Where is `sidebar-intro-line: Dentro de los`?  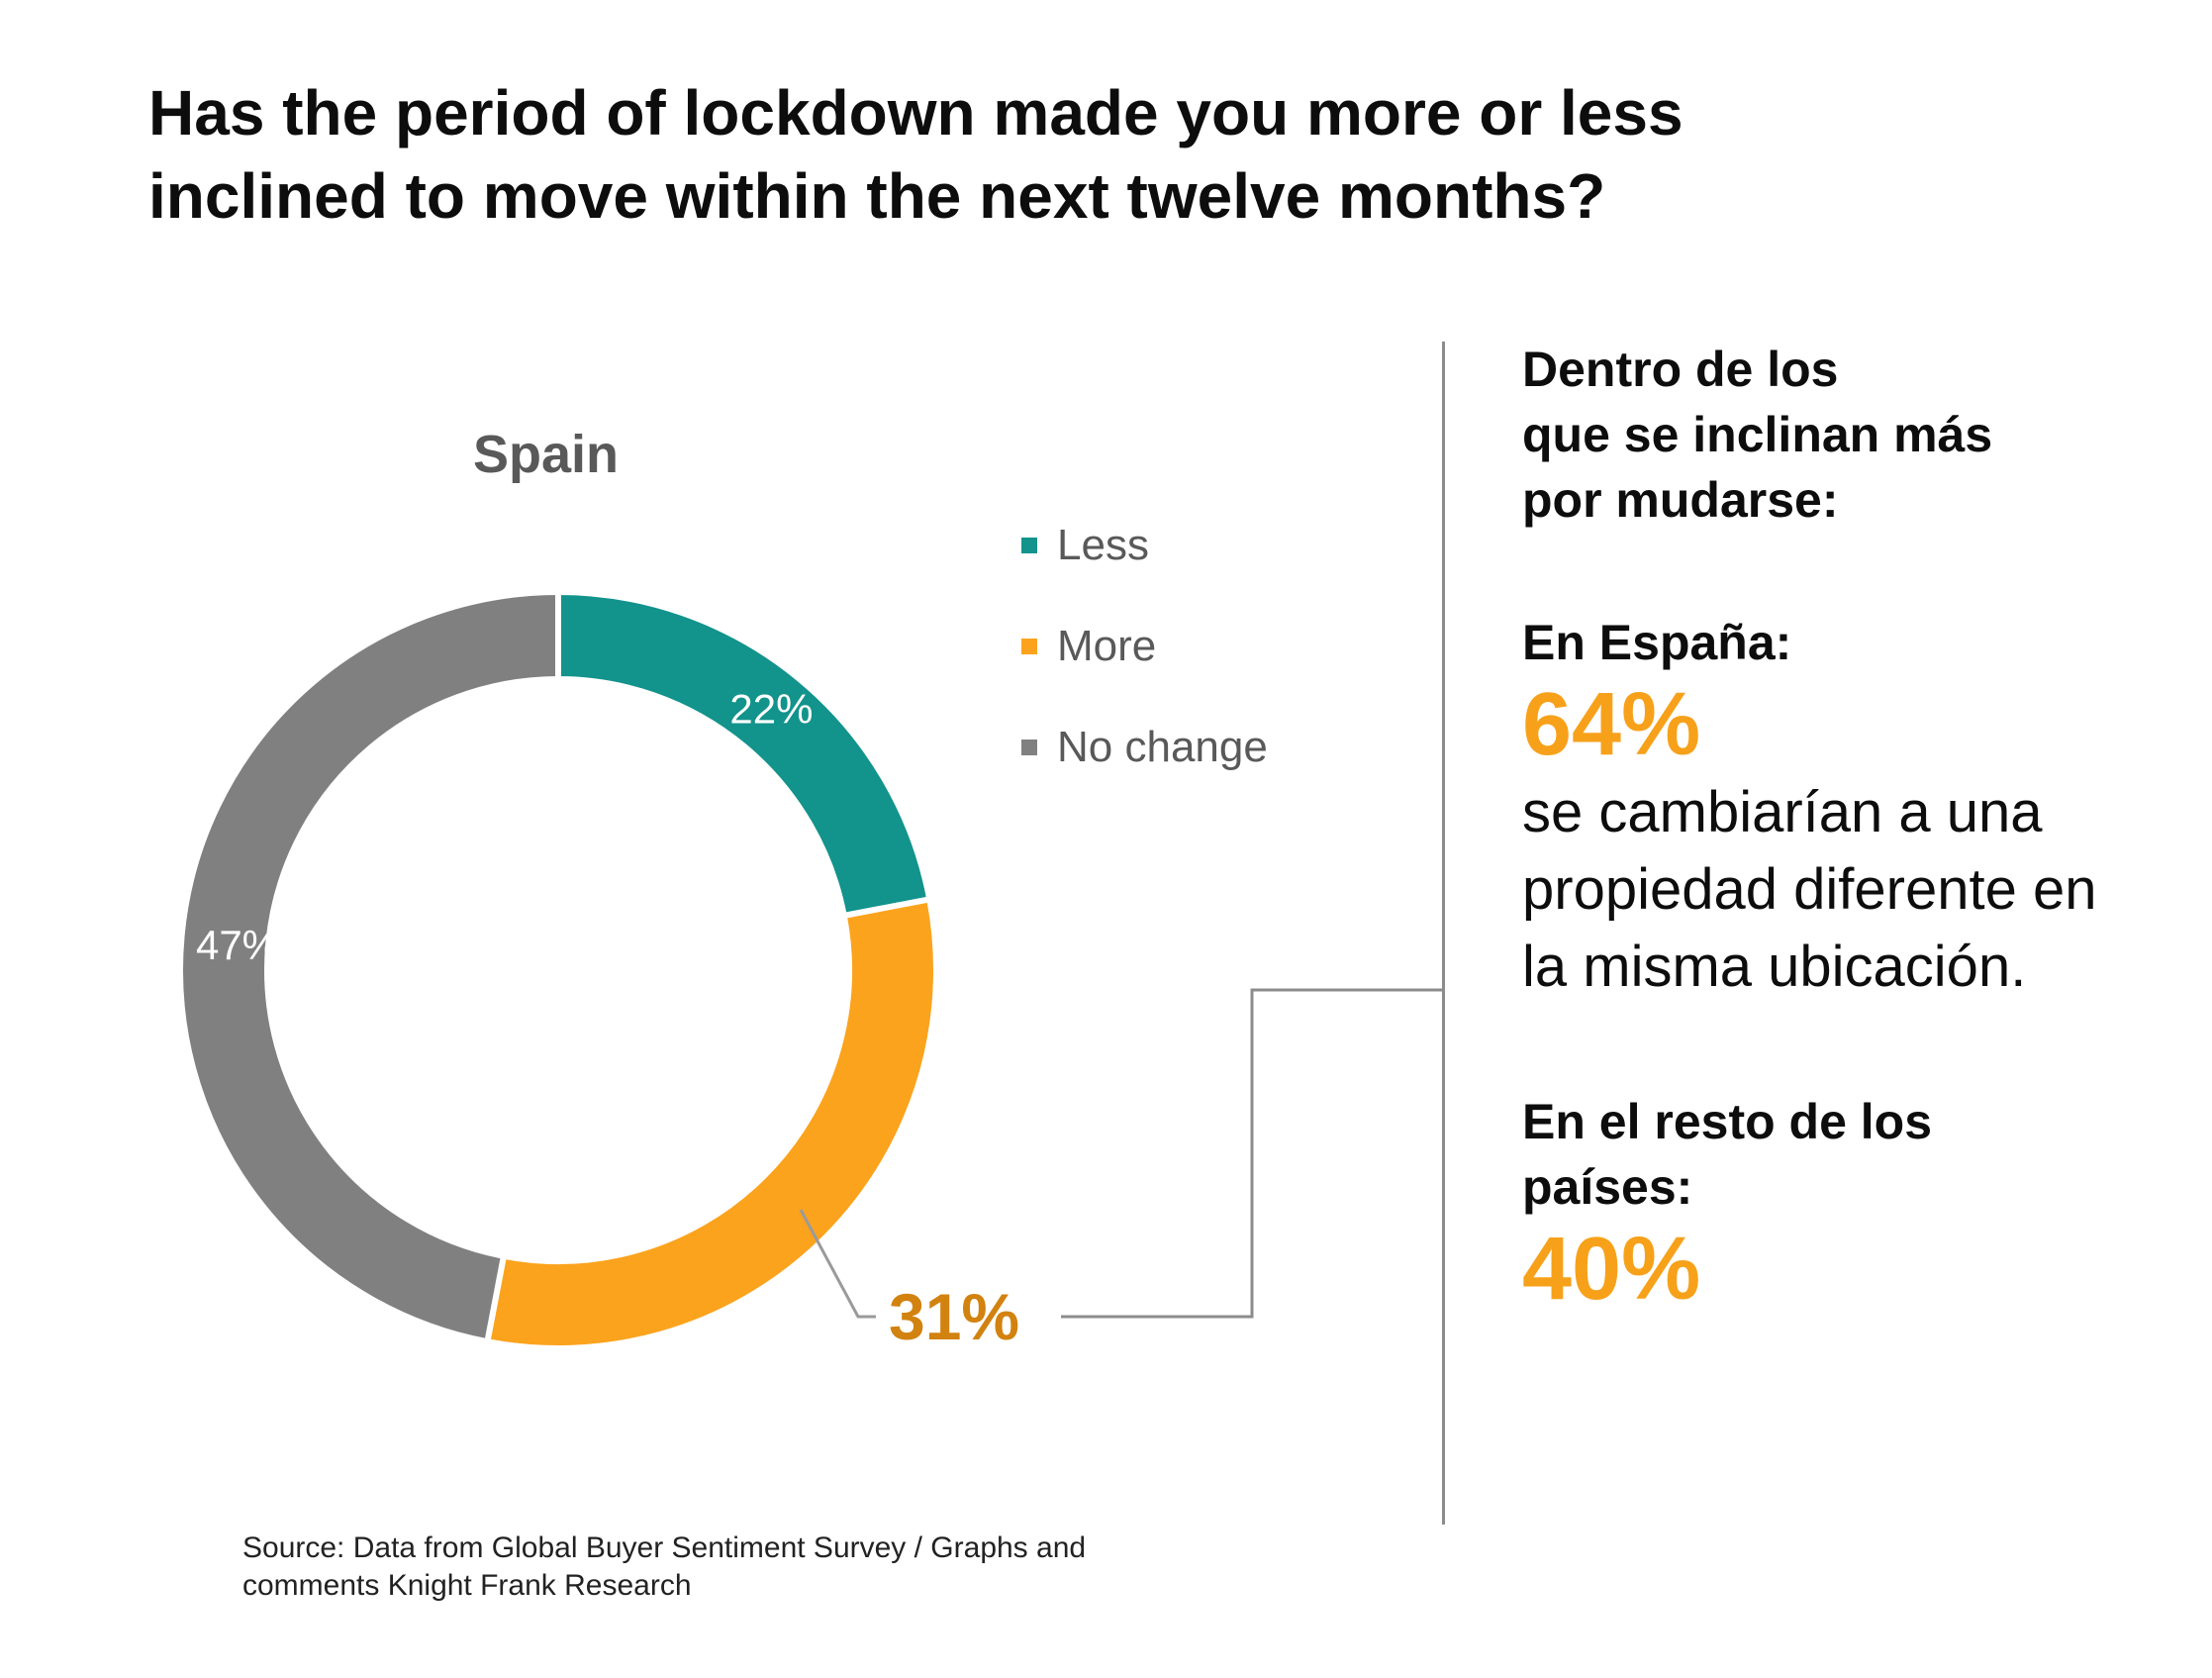
sidebar-intro-line: Dentro de los is located at coordinates (1680, 370).